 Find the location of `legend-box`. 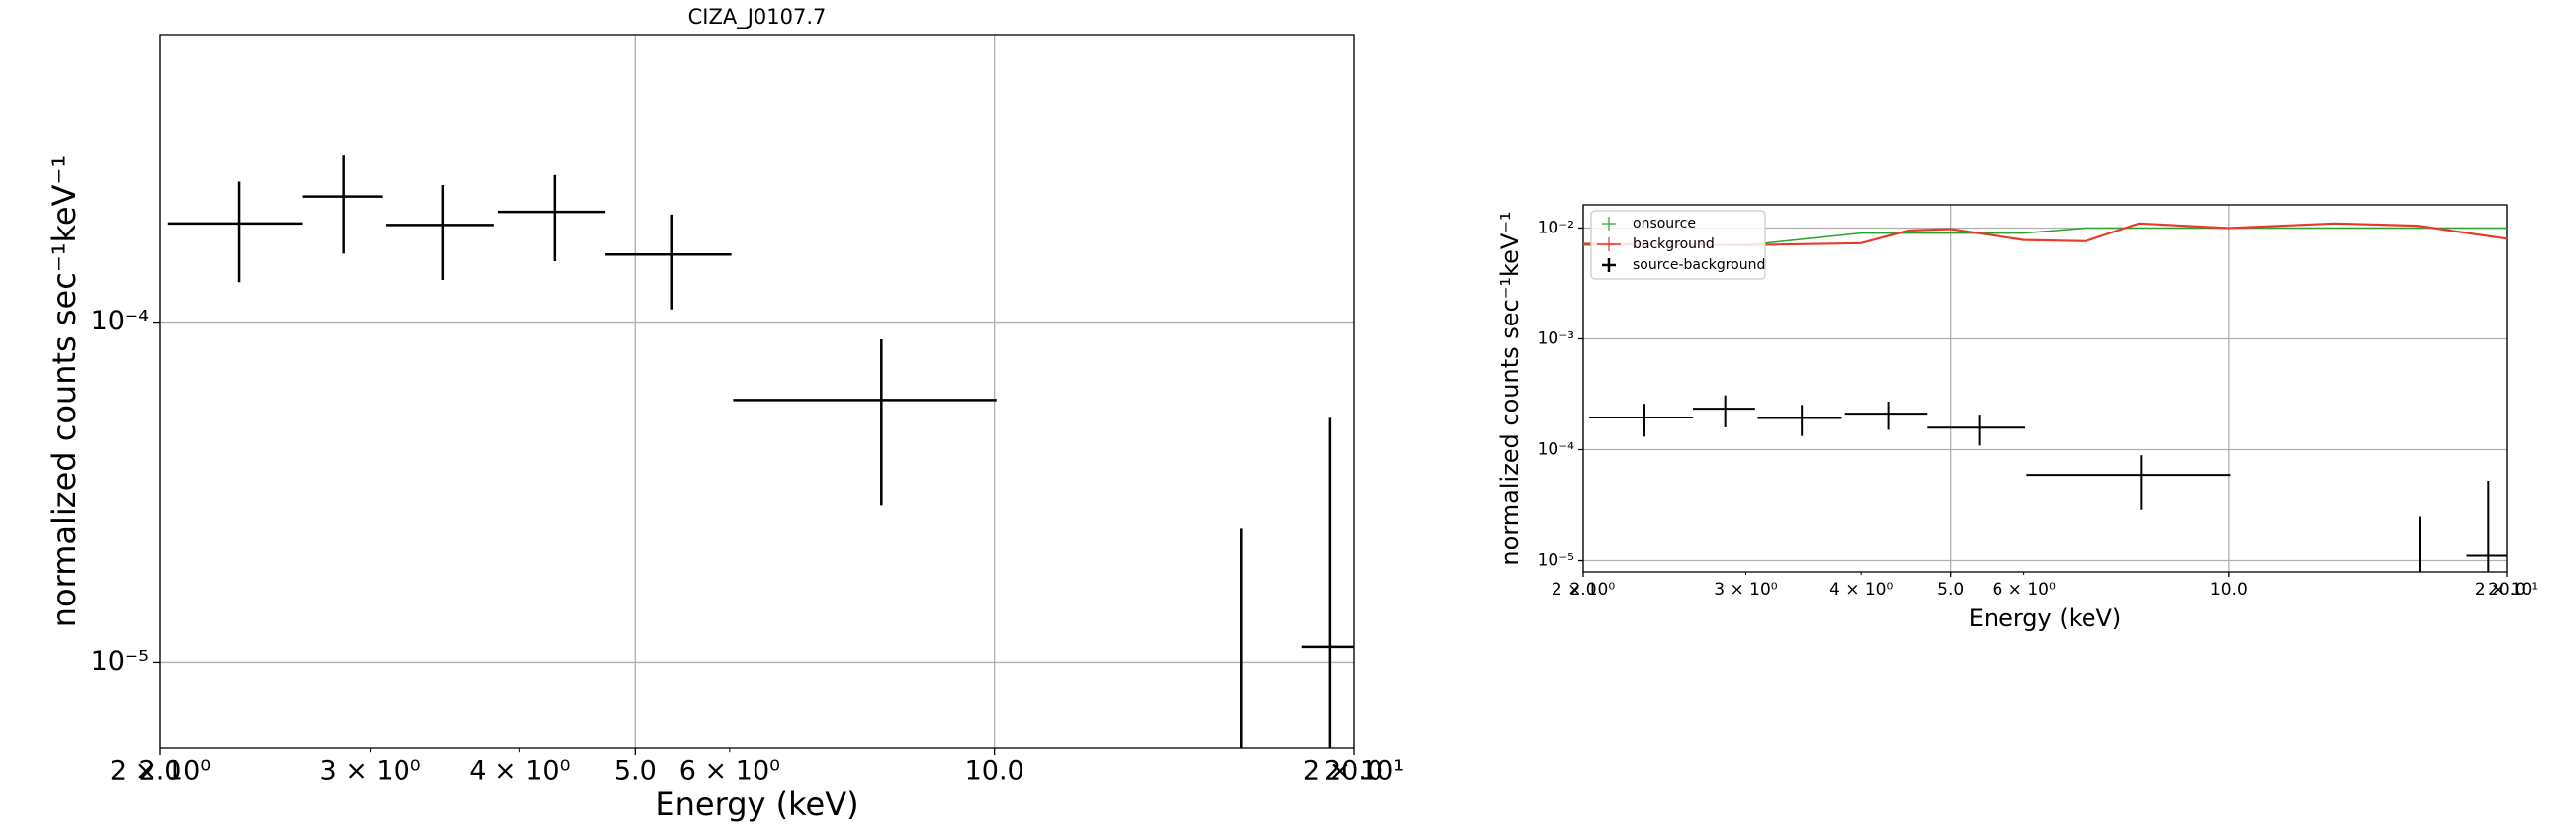

legend-box is located at coordinates (1678, 245).